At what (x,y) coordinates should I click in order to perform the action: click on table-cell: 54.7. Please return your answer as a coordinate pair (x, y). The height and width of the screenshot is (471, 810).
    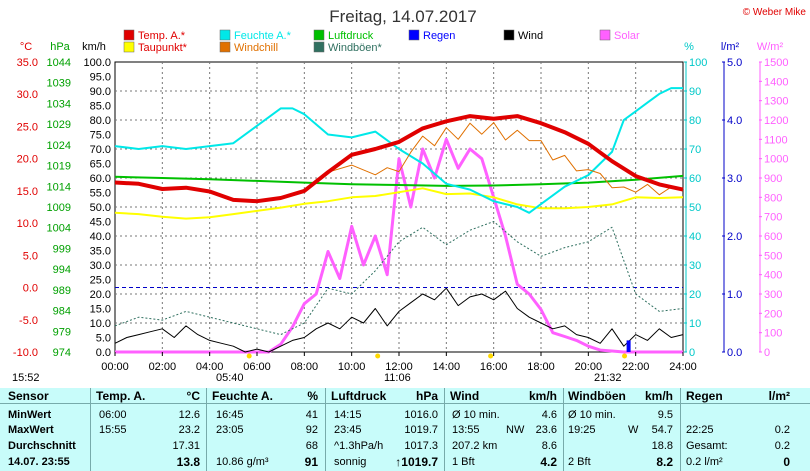
    Looking at the image, I should click on (662, 430).